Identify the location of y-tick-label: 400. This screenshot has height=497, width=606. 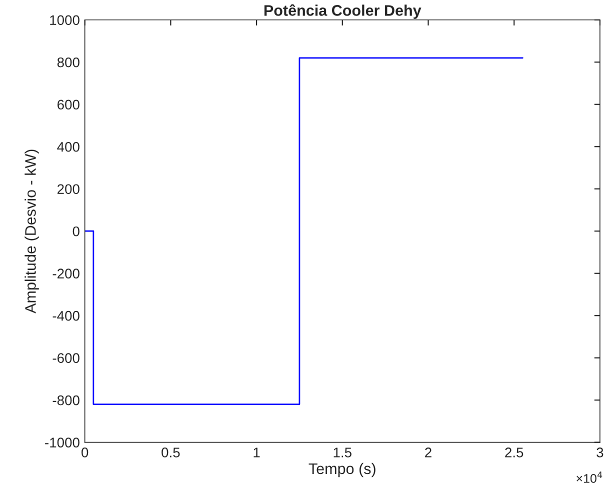
(68, 147).